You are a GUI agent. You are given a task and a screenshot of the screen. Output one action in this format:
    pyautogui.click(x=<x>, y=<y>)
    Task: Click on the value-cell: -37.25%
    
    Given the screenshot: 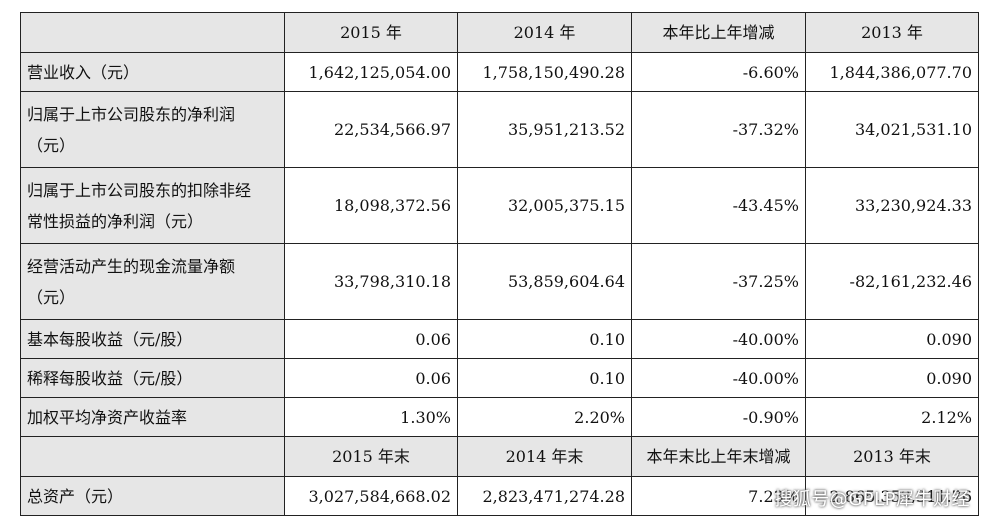 What is the action you would take?
    pyautogui.click(x=718, y=281)
    